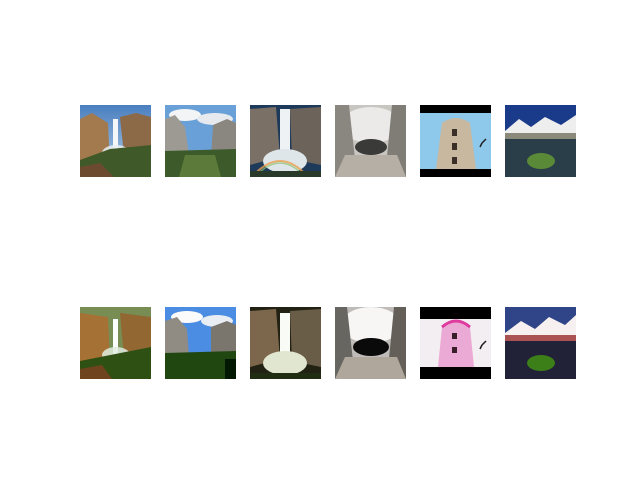 Image resolution: width=640 pixels, height=480 pixels. Describe the element at coordinates (115, 343) in the screenshot. I see `thumbnail-waterfall-cliff-reconstruction` at that location.